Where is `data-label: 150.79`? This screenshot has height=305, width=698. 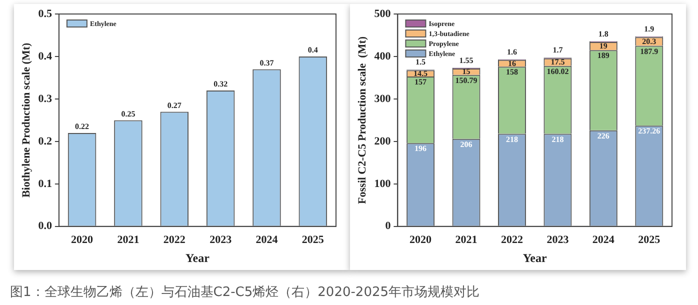
data-label: 150.79 is located at coordinates (466, 80).